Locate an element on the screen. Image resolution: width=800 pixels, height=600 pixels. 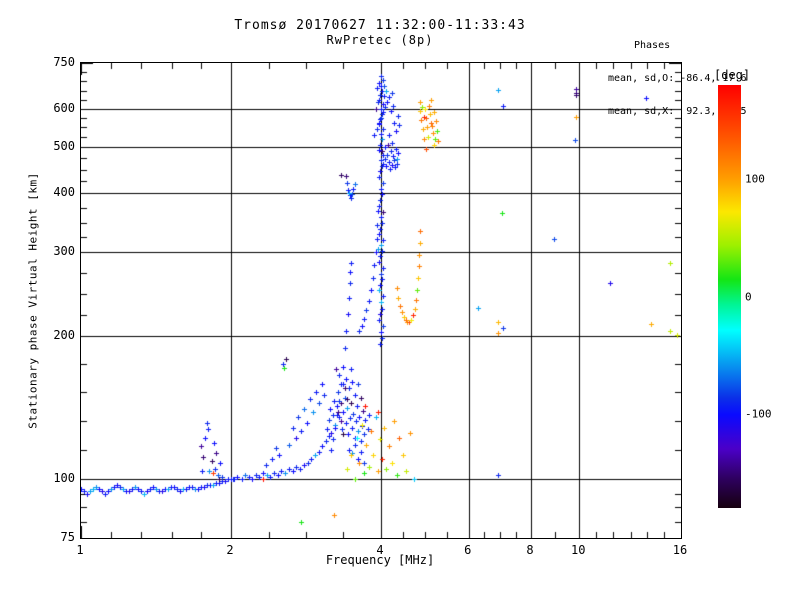
chart-subtitle: RwPretec (8p) is located at coordinates (380, 40).